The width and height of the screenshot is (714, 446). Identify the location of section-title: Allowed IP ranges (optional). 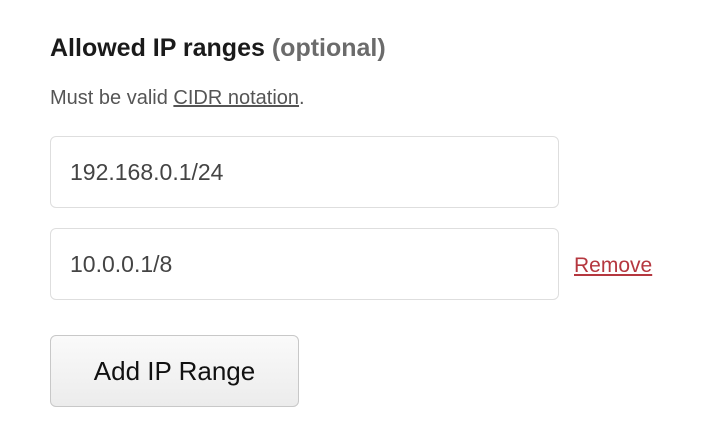
(218, 48).